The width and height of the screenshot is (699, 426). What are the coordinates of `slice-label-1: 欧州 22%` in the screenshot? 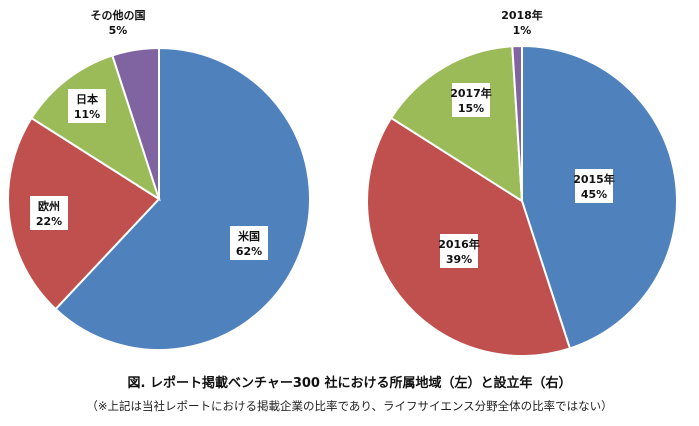 It's located at (49, 213).